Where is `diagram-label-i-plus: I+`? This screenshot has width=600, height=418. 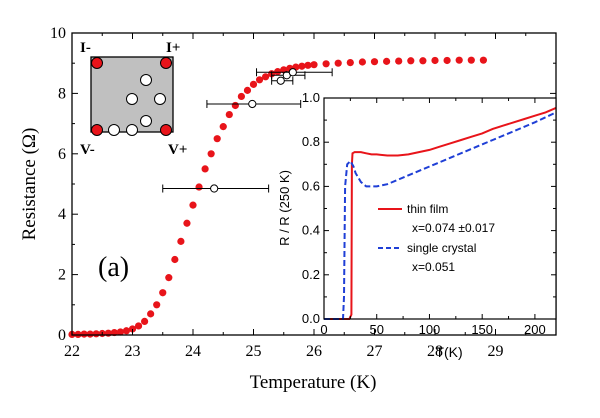 diagram-label-i-plus: I+ is located at coordinates (173, 48).